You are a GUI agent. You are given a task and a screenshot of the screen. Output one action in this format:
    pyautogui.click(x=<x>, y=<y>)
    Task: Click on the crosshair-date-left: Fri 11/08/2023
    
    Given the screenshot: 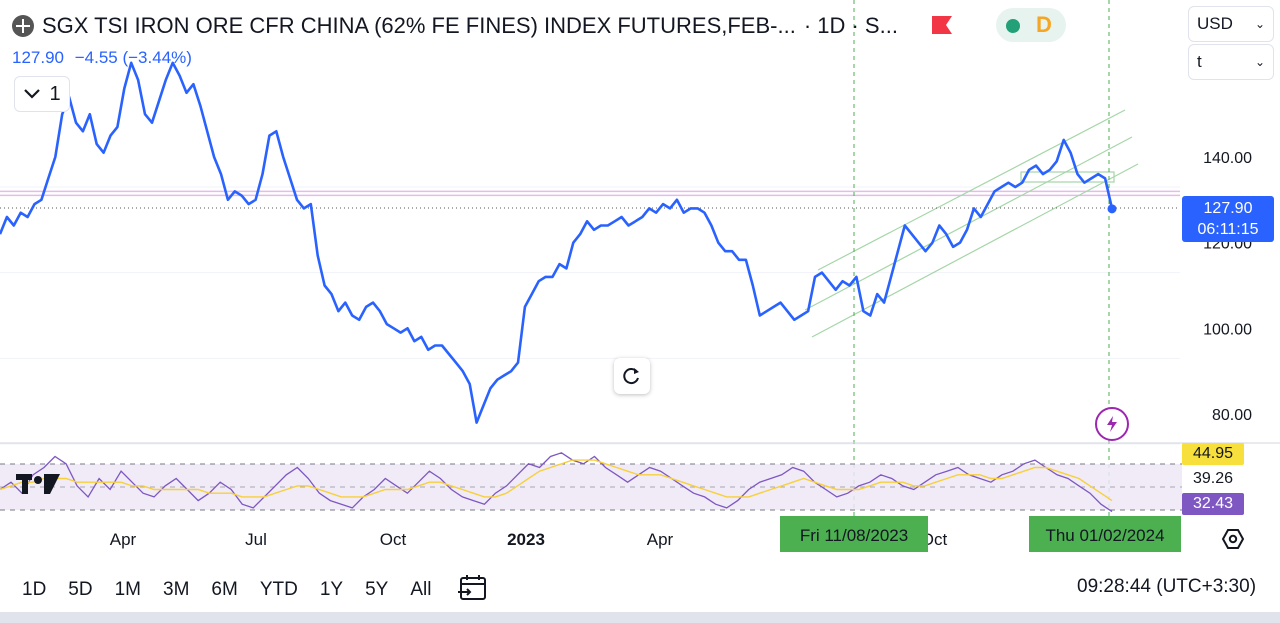 What is the action you would take?
    pyautogui.click(x=854, y=534)
    